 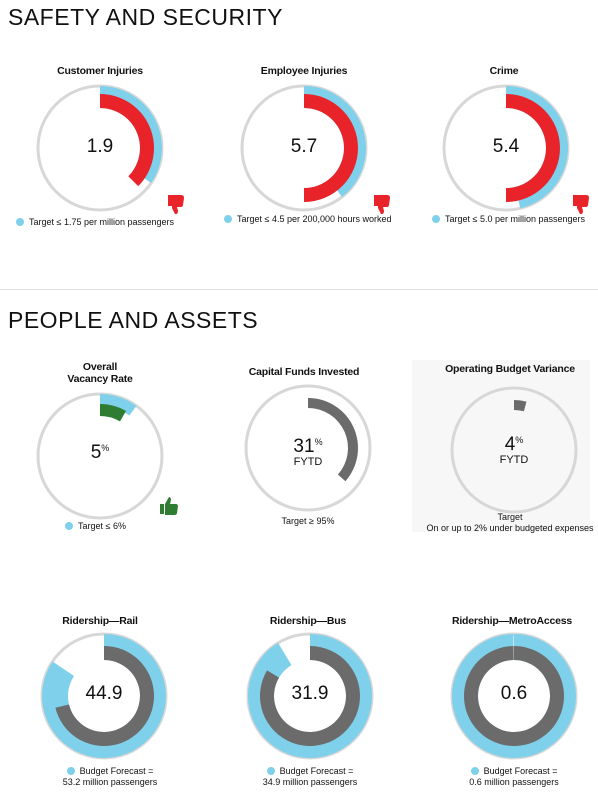 I want to click on ridership-metroaccess-gauge, so click(x=514, y=696).